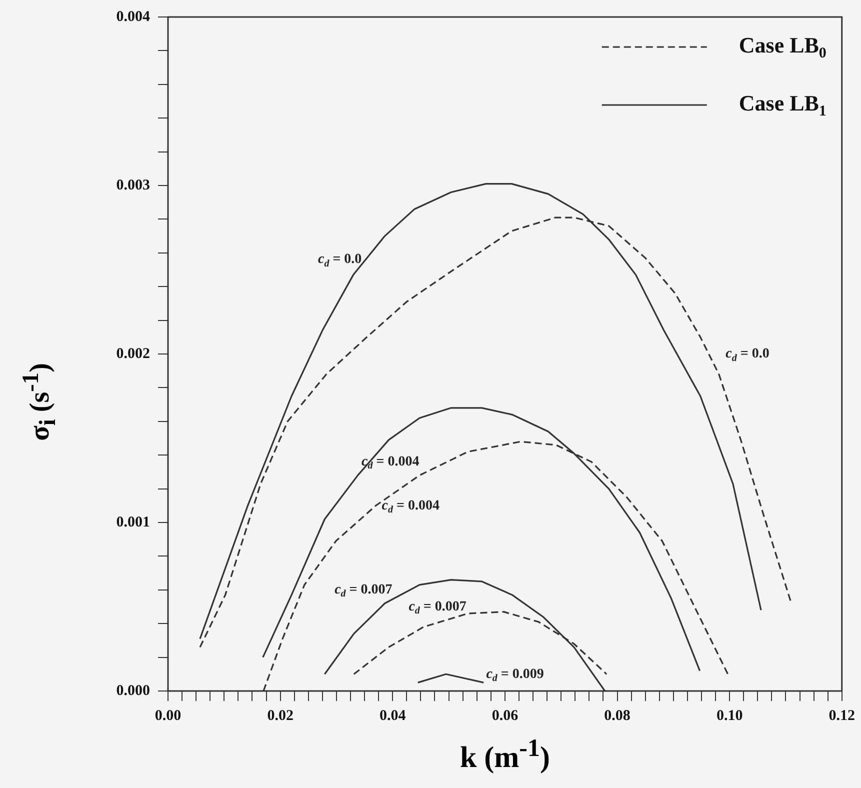 This screenshot has height=788, width=861. What do you see at coordinates (841, 716) in the screenshot?
I see `x-tick-label: 0.12` at bounding box center [841, 716].